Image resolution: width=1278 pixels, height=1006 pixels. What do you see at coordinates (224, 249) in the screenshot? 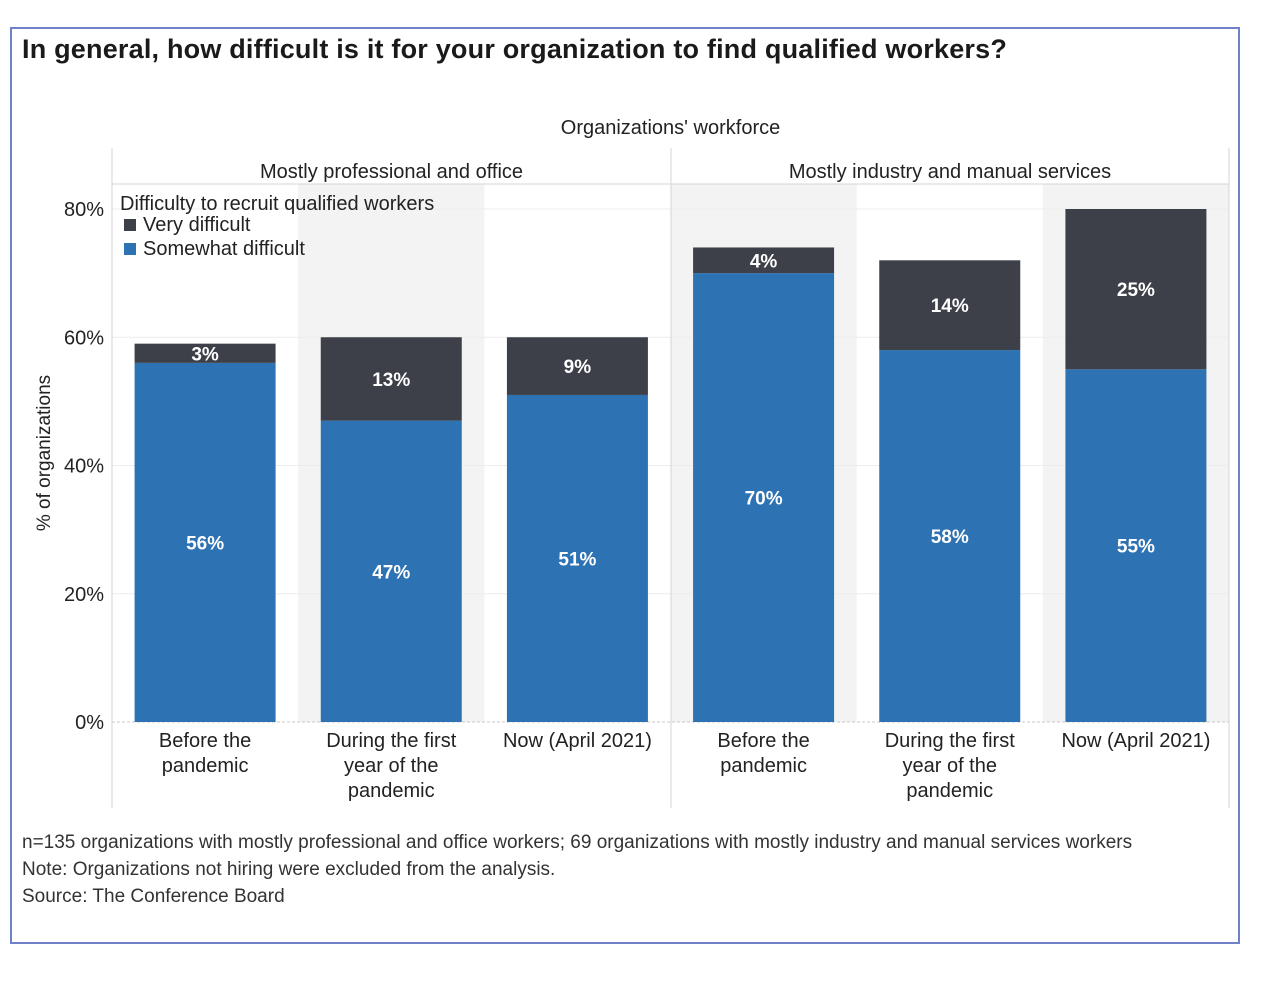
I see `legend-entry-label: Somewhat difficult` at bounding box center [224, 249].